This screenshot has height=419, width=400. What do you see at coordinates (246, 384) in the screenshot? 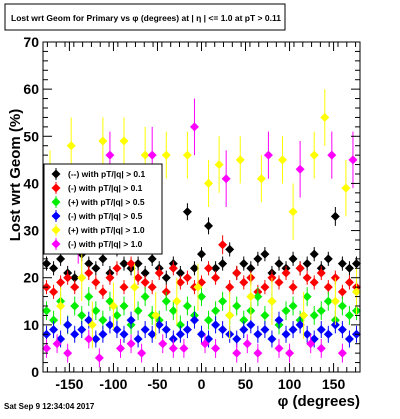
I see `x-tick-label: 50` at bounding box center [246, 384].